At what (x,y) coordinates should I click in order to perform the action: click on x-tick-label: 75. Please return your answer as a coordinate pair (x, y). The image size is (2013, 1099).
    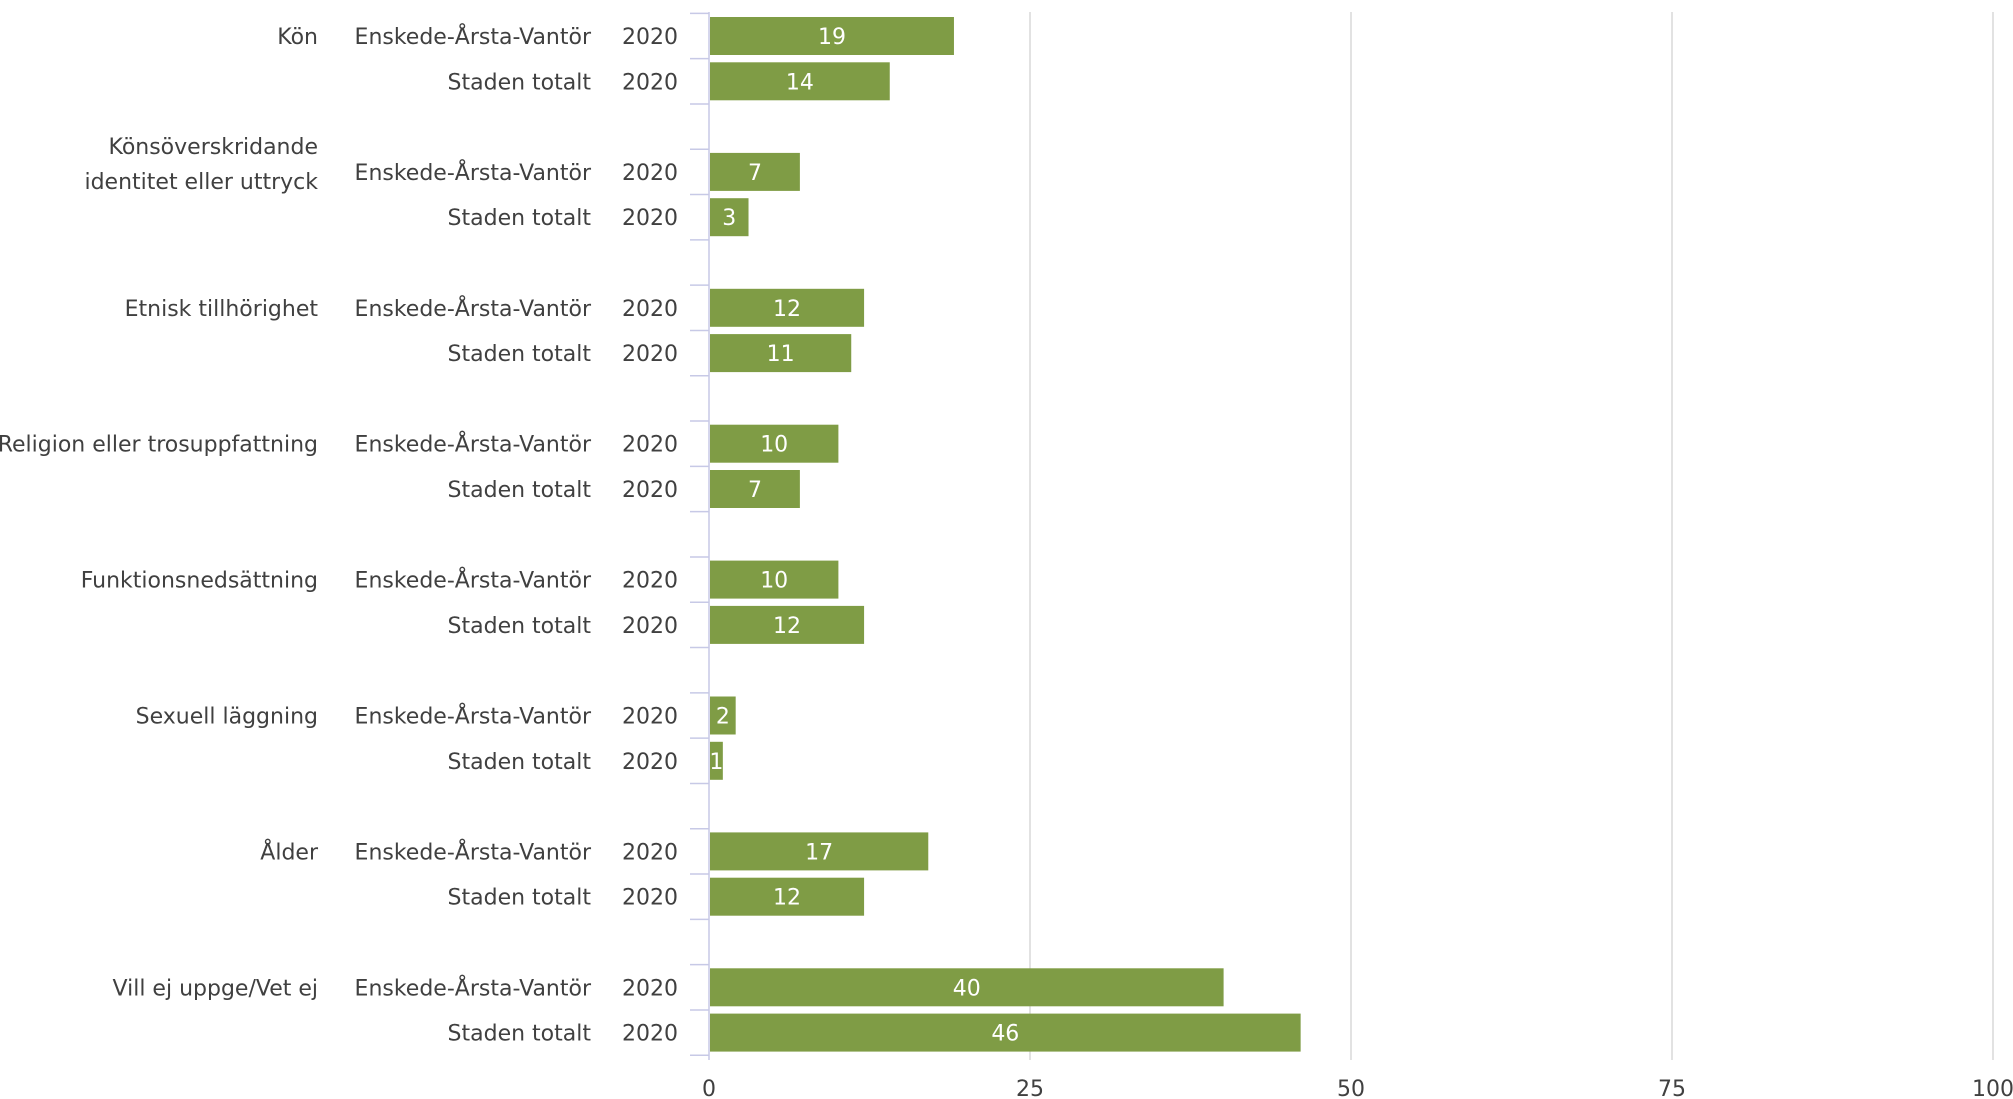
    Looking at the image, I should click on (1672, 1088).